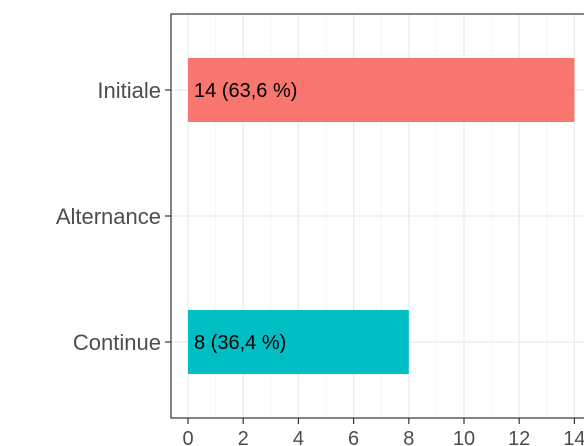 This screenshot has height=446, width=584. What do you see at coordinates (464, 437) in the screenshot?
I see `x-tick-label: 10` at bounding box center [464, 437].